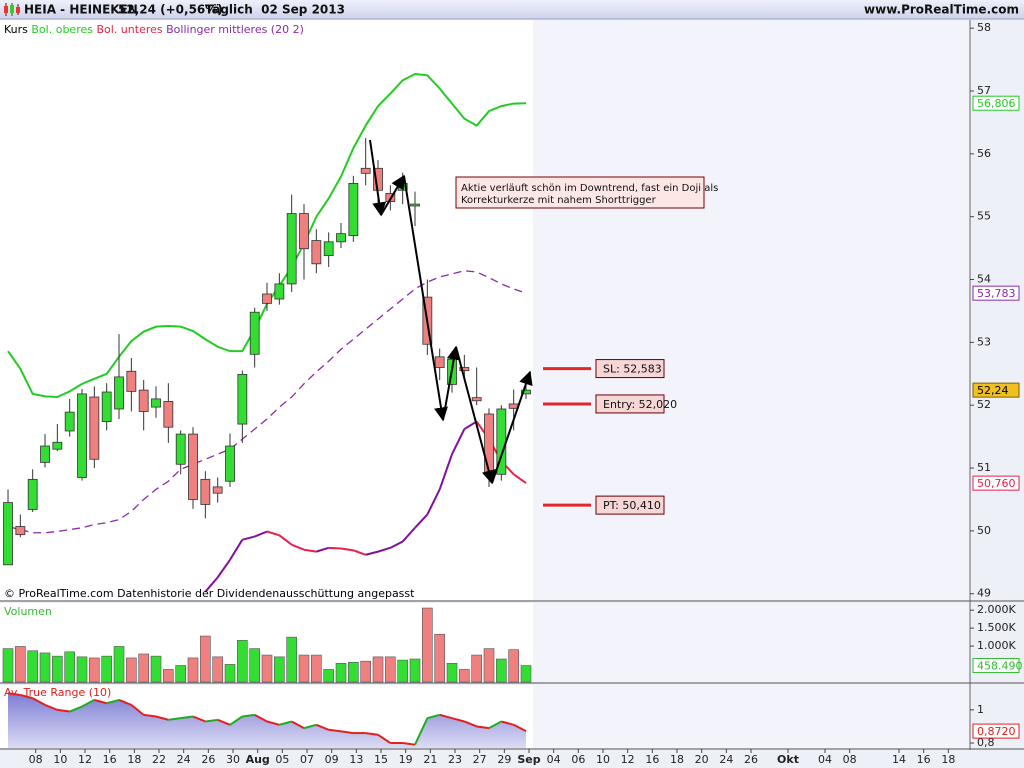 The height and width of the screenshot is (768, 1024). What do you see at coordinates (984, 467) in the screenshot?
I see `y-tick-label: 51` at bounding box center [984, 467].